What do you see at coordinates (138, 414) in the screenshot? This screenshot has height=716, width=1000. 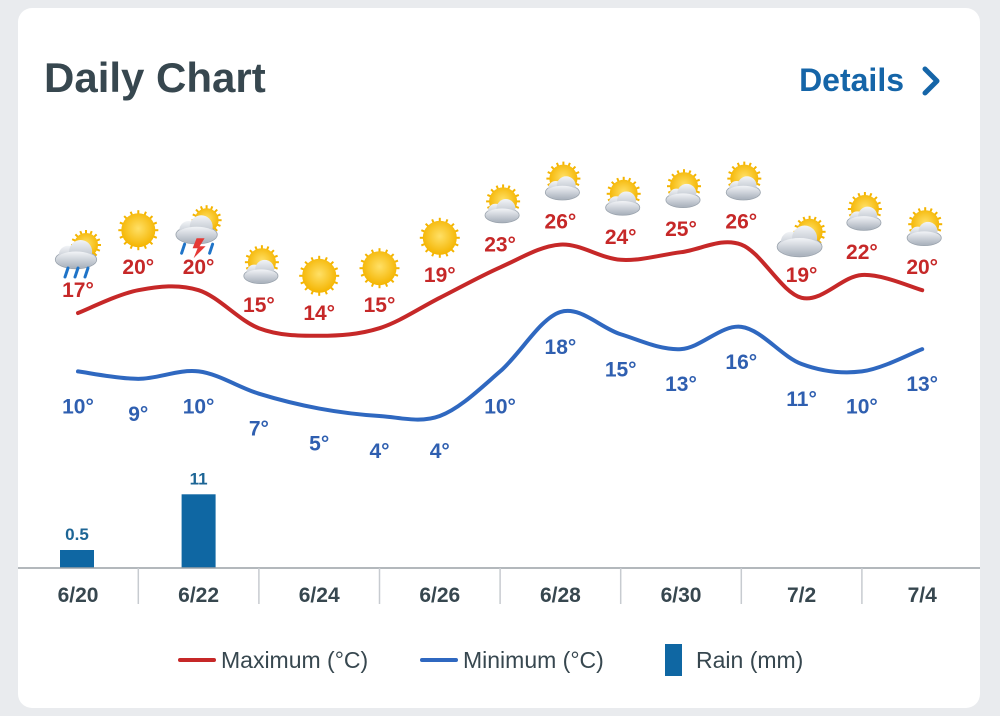 I see `min-temp-label: 9°` at bounding box center [138, 414].